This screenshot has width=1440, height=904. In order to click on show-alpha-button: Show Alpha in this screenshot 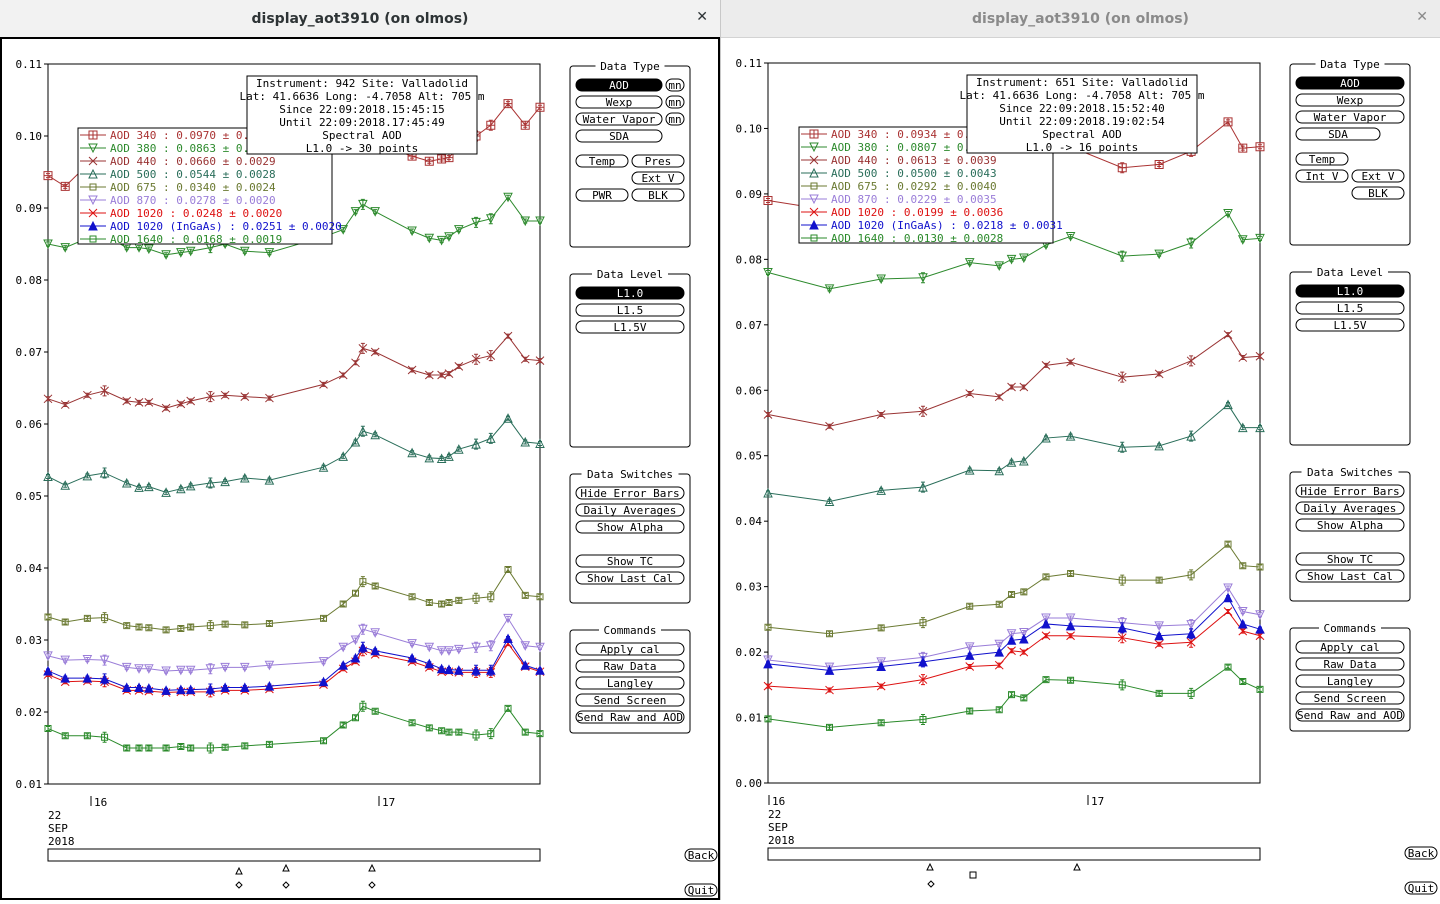, I will do `click(1350, 525)`.